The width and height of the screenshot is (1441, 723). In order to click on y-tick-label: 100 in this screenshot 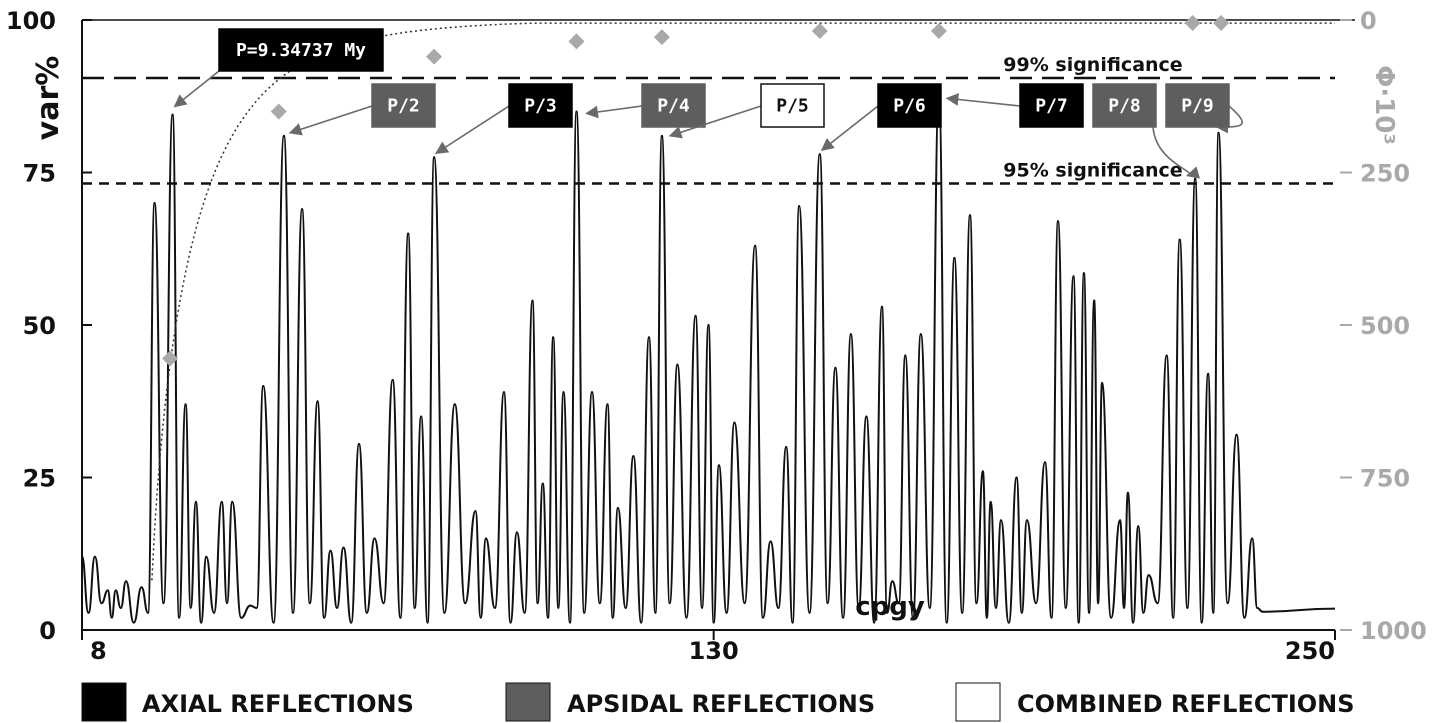, I will do `click(31, 21)`.